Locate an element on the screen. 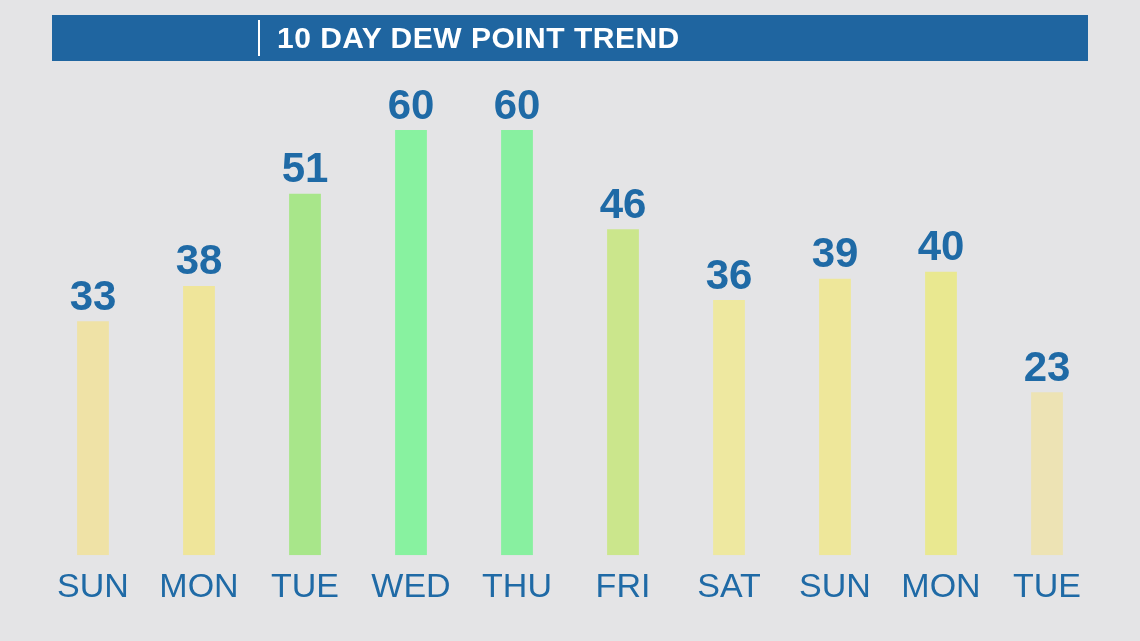 The width and height of the screenshot is (1140, 641). data-label: 46 is located at coordinates (623, 203).